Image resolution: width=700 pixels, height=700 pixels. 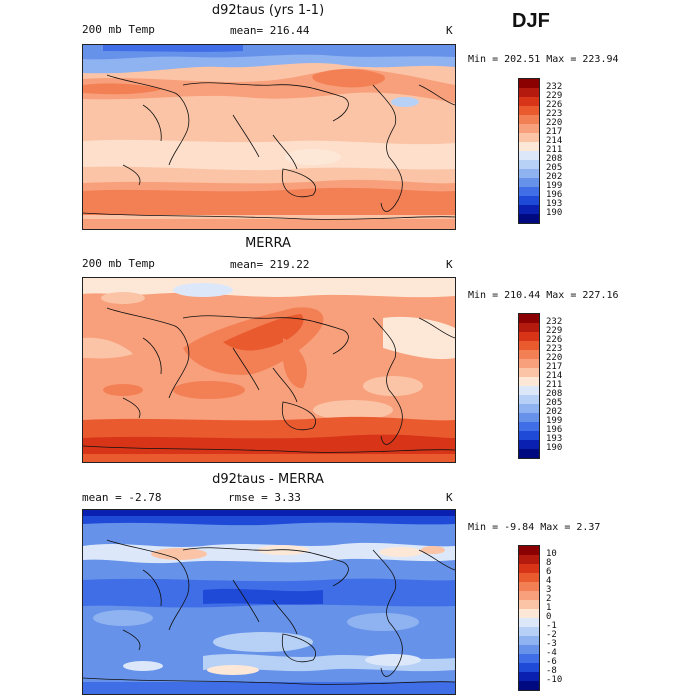 I want to click on colorbar-tick-label: -3, so click(x=551, y=644).